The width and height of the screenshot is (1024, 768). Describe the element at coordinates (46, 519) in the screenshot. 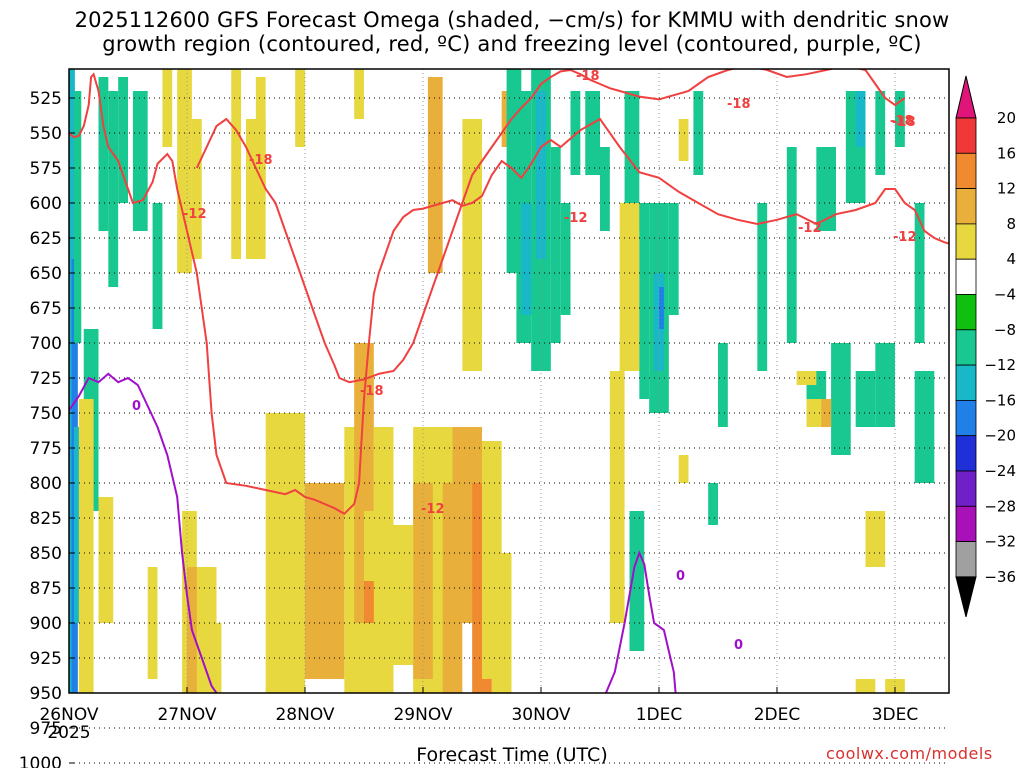

I see `y-tick-label: 825` at that location.